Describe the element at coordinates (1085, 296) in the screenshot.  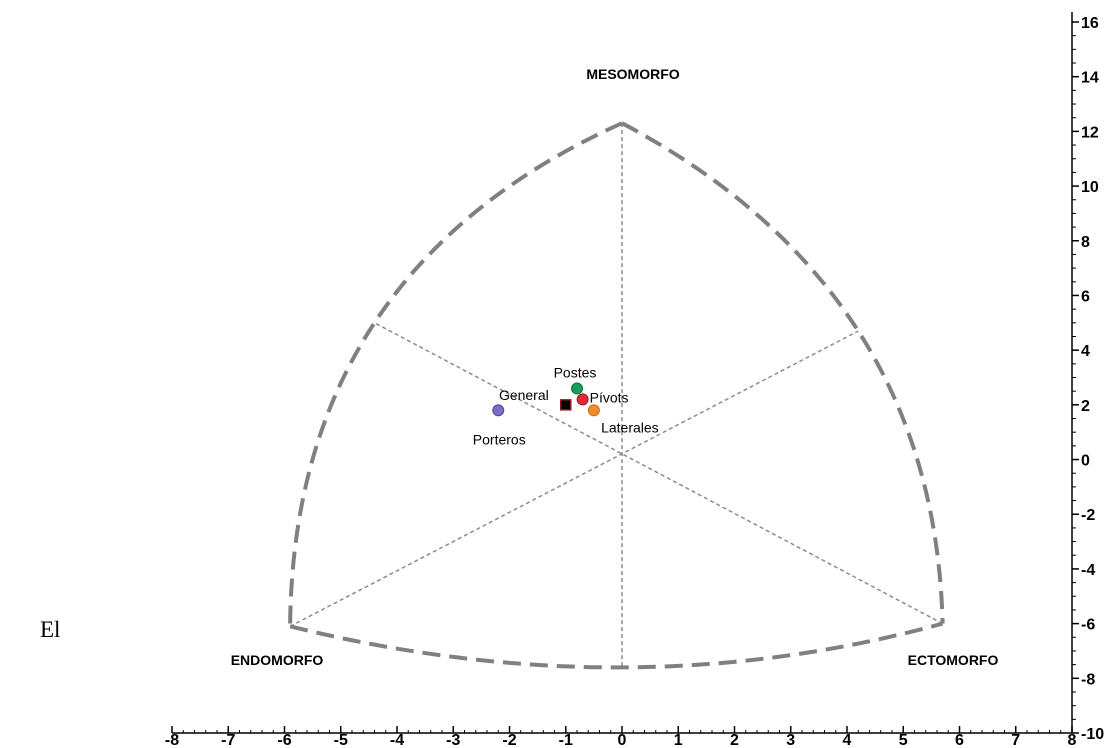
I see `y-tick-label: 6` at that location.